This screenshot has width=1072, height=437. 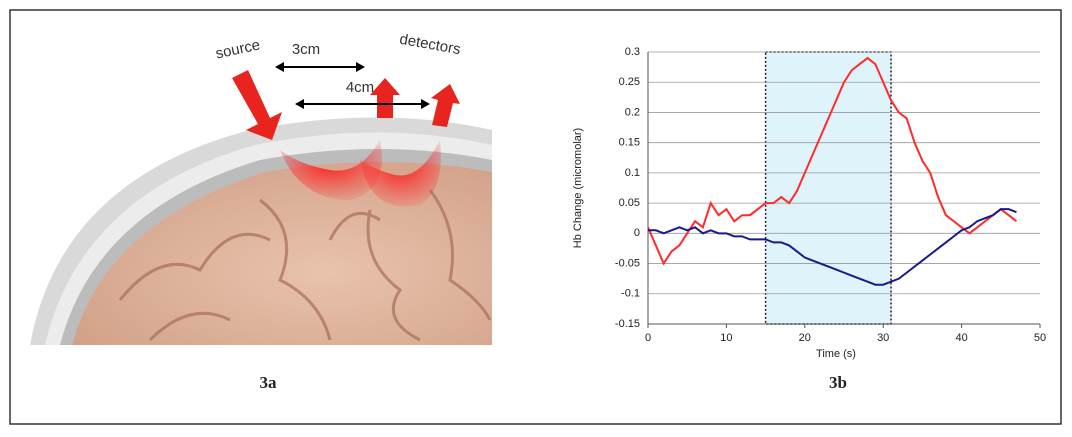 I want to click on caption: 3b, so click(x=838, y=382).